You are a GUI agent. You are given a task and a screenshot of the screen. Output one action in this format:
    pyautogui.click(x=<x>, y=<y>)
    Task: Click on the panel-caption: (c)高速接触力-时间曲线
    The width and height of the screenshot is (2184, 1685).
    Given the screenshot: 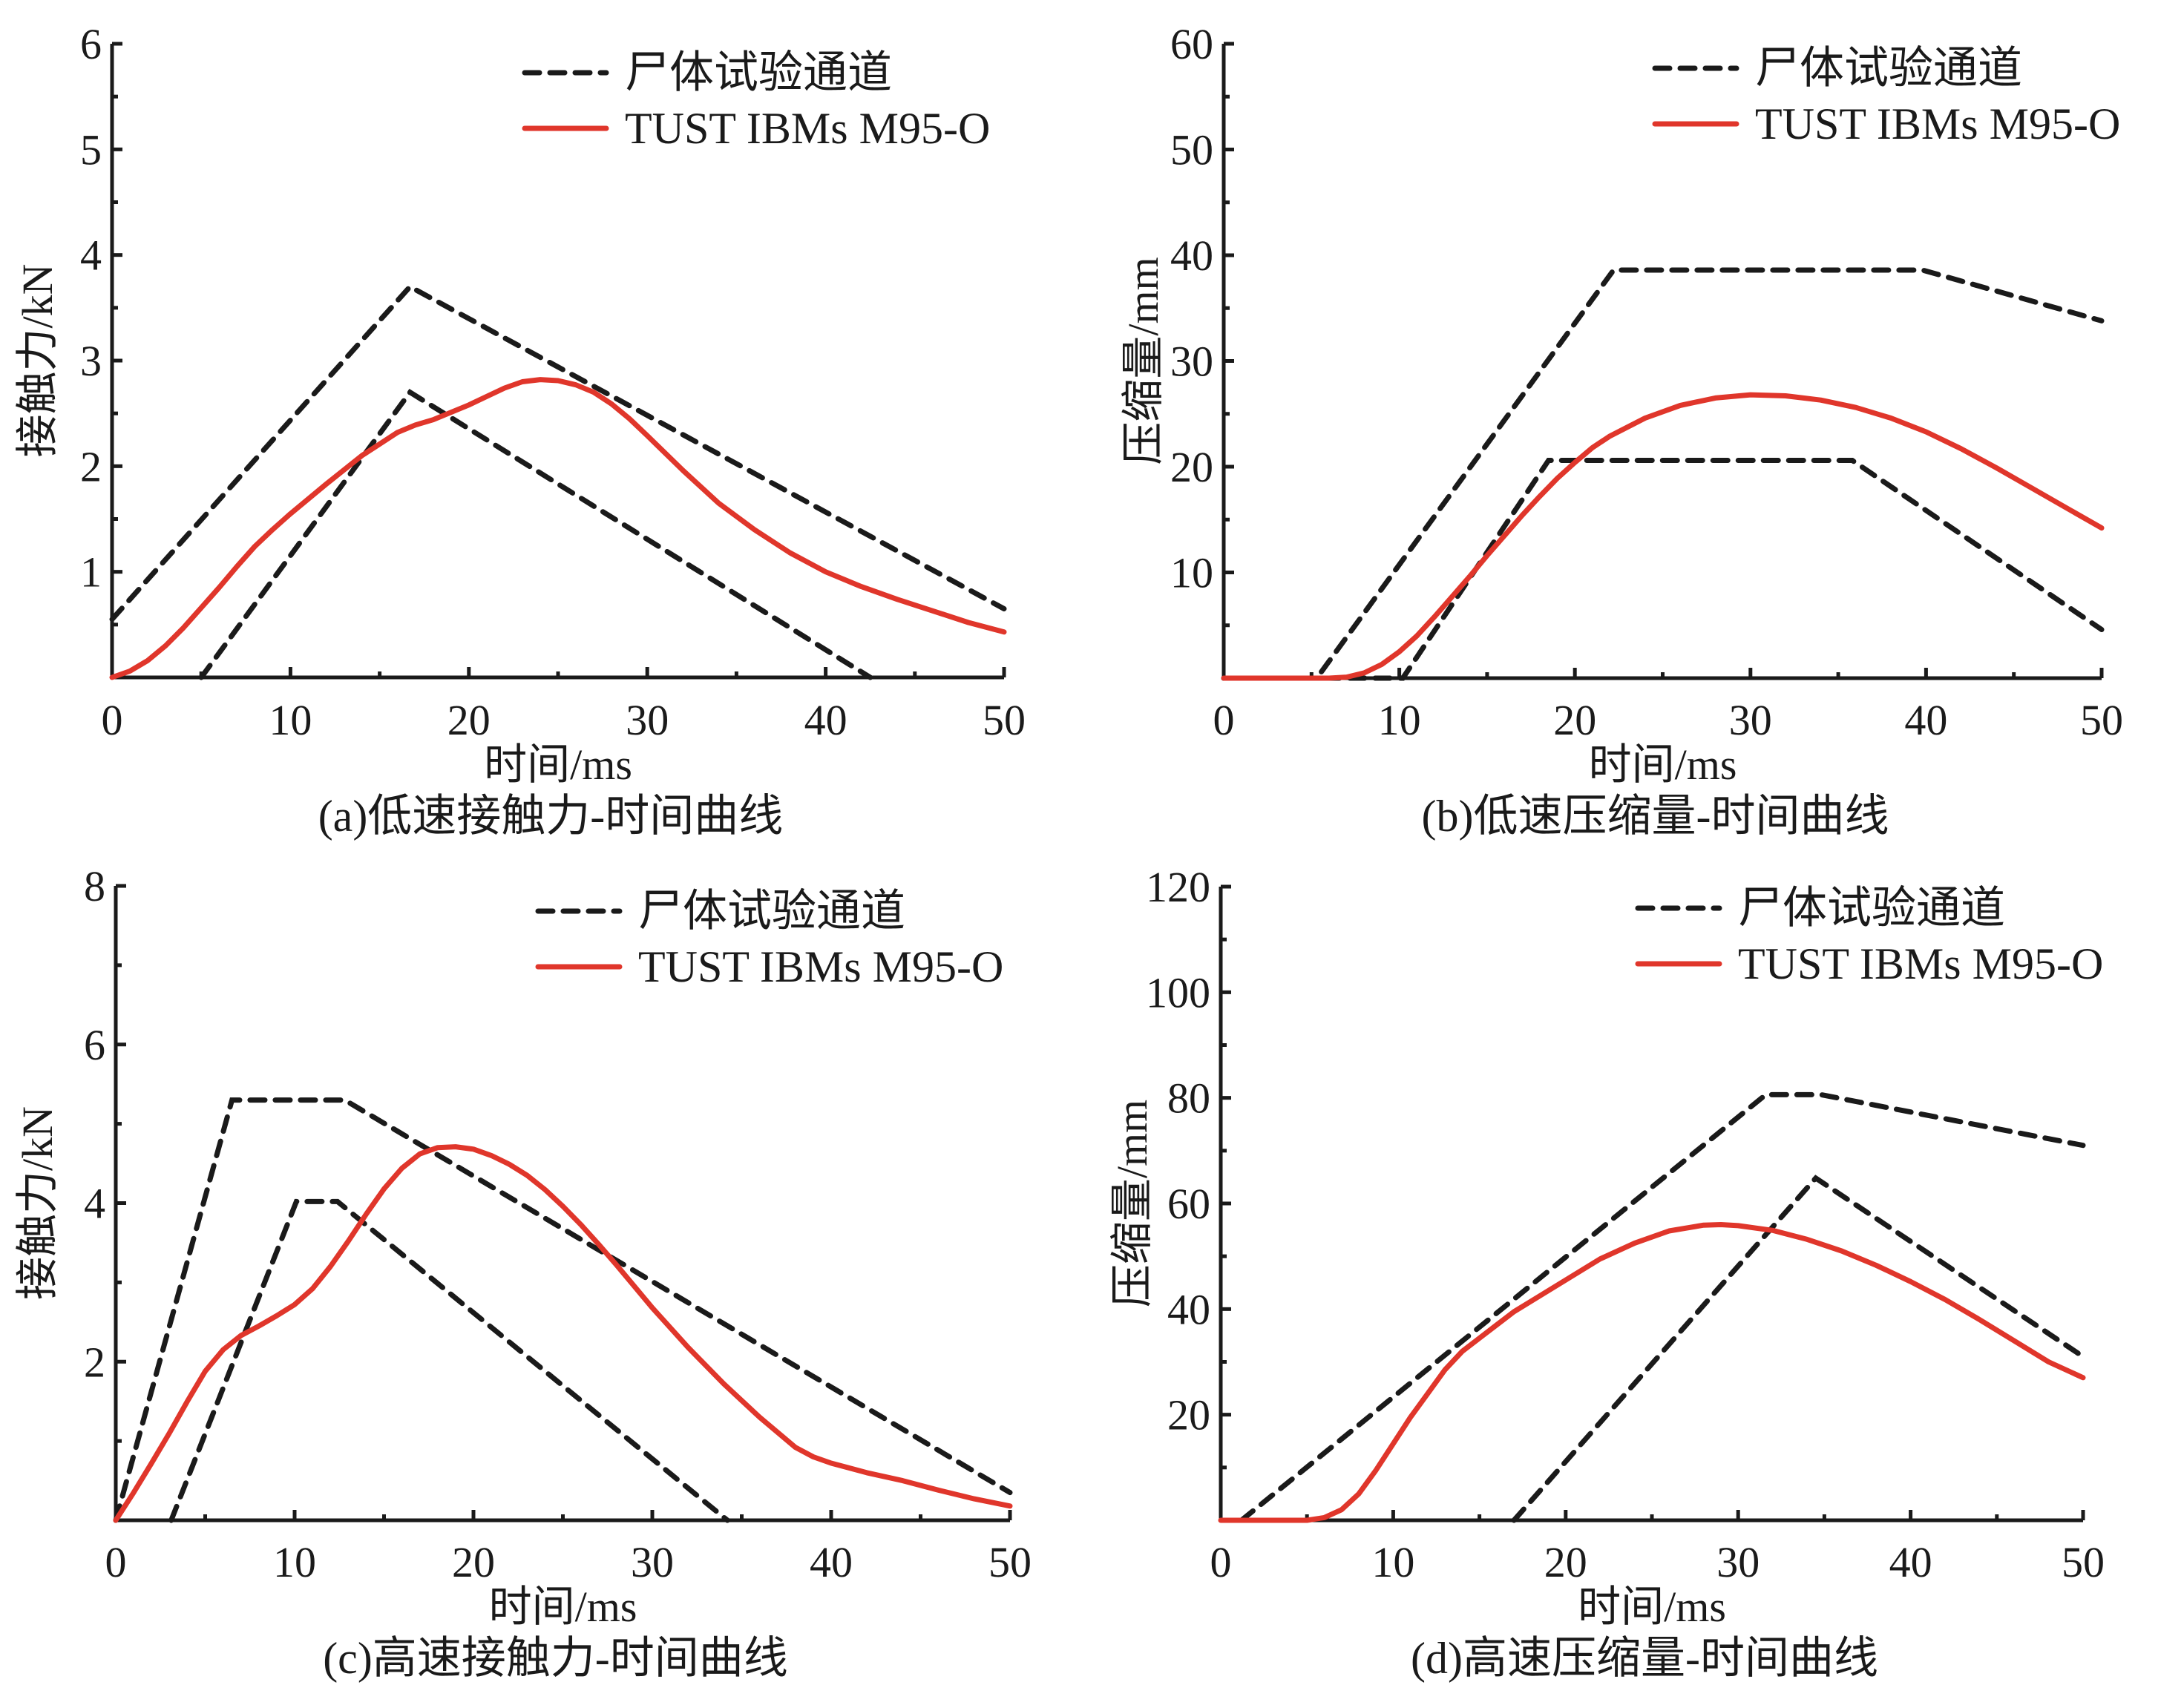 What is the action you would take?
    pyautogui.click(x=556, y=1658)
    